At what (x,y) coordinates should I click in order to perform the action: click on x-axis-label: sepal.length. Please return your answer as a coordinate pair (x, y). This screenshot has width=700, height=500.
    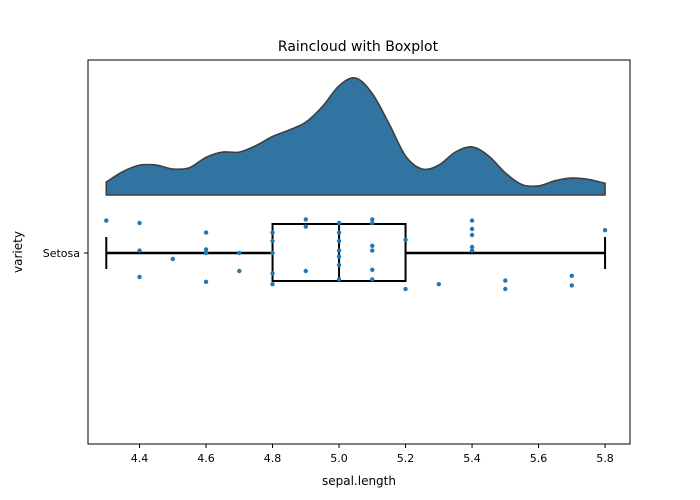
    Looking at the image, I should click on (359, 481).